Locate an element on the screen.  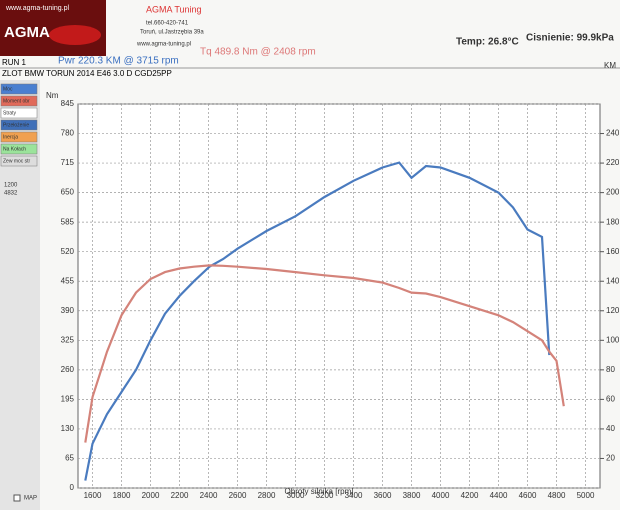
y-tick-label: 650 is located at coordinates (68, 192).